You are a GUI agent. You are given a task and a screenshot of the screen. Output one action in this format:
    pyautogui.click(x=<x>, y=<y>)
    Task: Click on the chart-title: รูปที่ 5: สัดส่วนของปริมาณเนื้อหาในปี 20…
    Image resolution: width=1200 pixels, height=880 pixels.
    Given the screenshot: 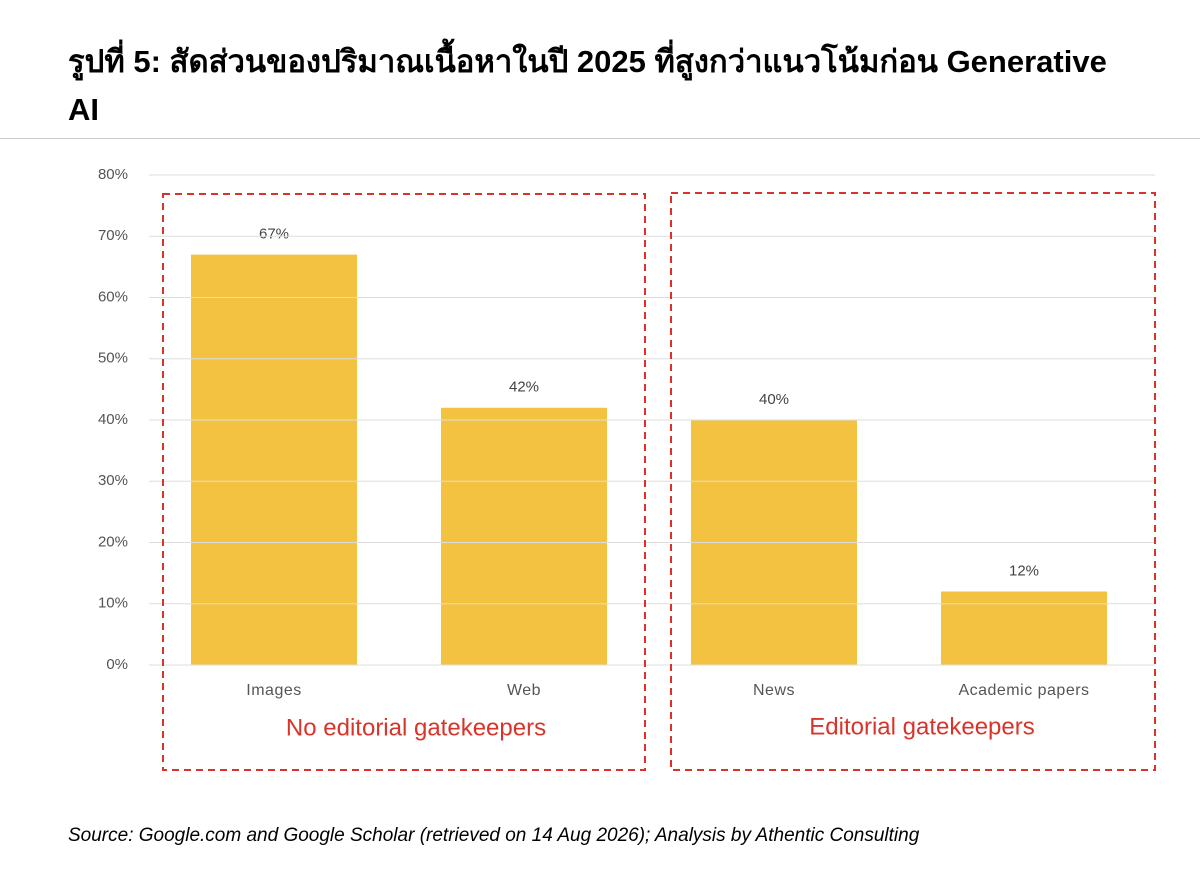 What is the action you would take?
    pyautogui.click(x=587, y=85)
    